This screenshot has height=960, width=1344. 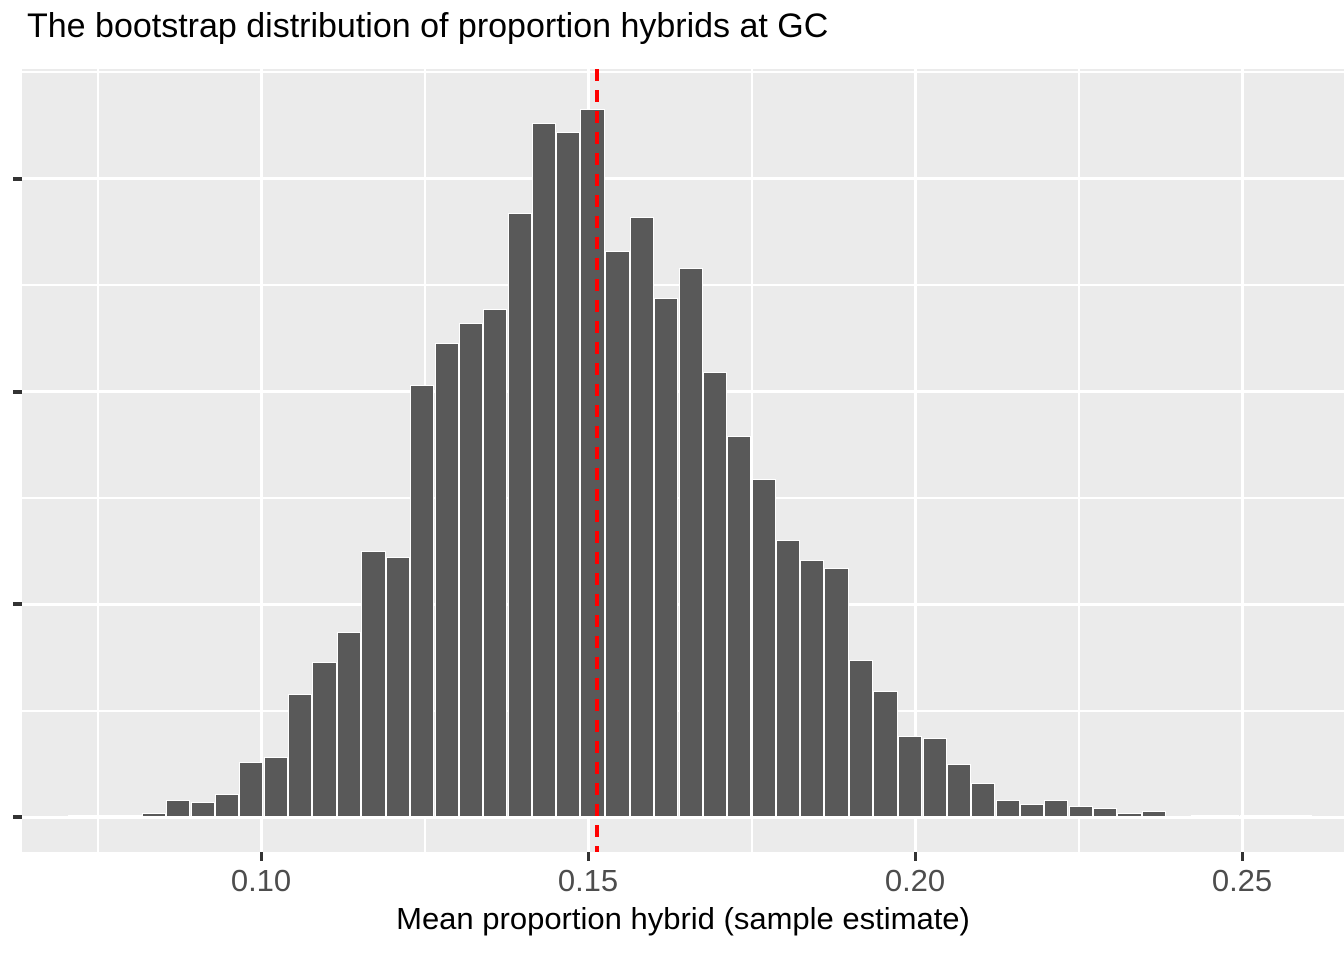 What do you see at coordinates (683, 72) in the screenshot?
I see `y-minor-gridline` at bounding box center [683, 72].